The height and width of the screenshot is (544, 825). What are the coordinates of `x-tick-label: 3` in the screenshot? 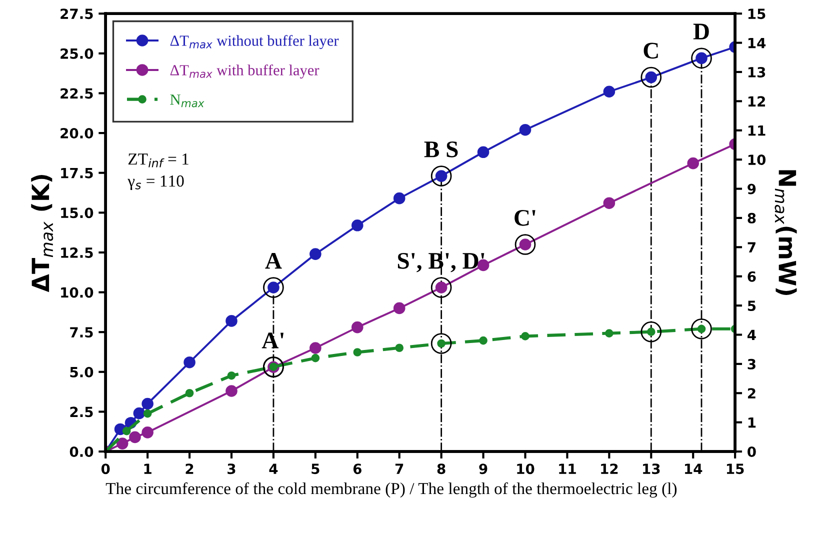 It's located at (232, 469).